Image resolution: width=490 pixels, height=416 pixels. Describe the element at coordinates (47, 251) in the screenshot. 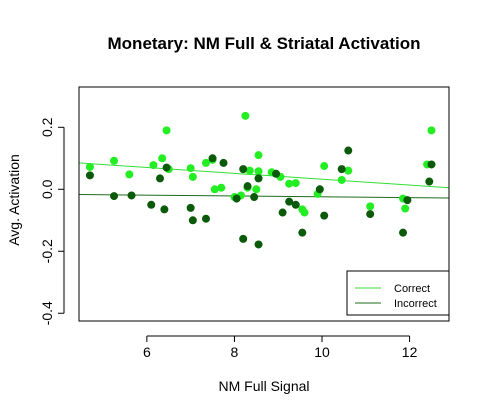

I see `y-tick-label: -0.2` at that location.